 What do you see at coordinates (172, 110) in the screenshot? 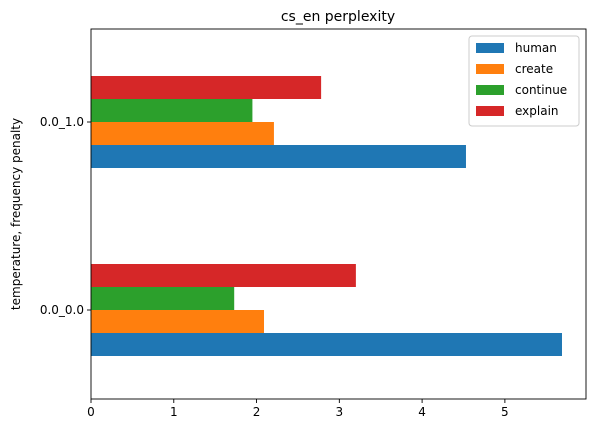
I see `bar-continue-0.0_1.0` at bounding box center [172, 110].